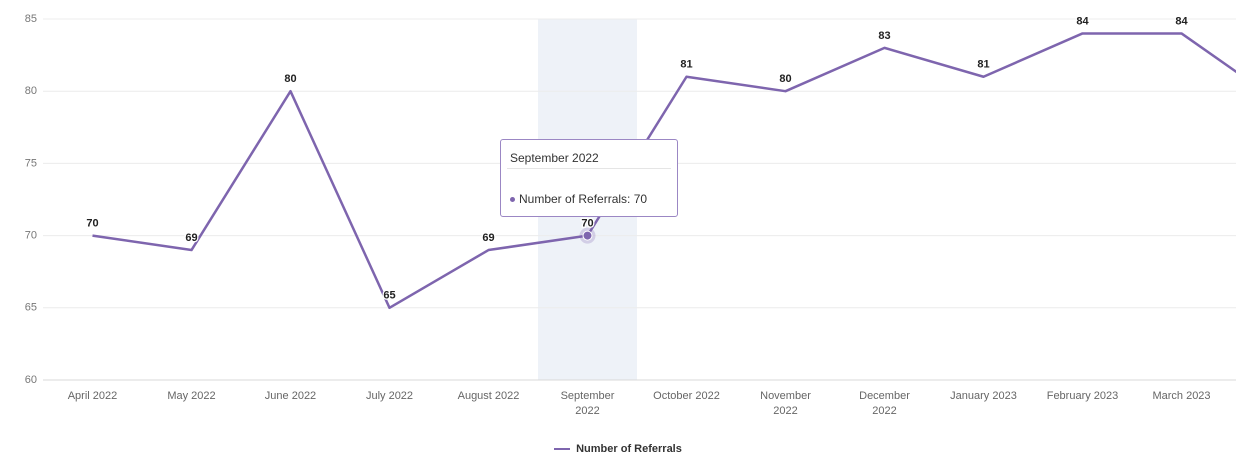  What do you see at coordinates (31, 236) in the screenshot?
I see `y-tick-label: 70` at bounding box center [31, 236].